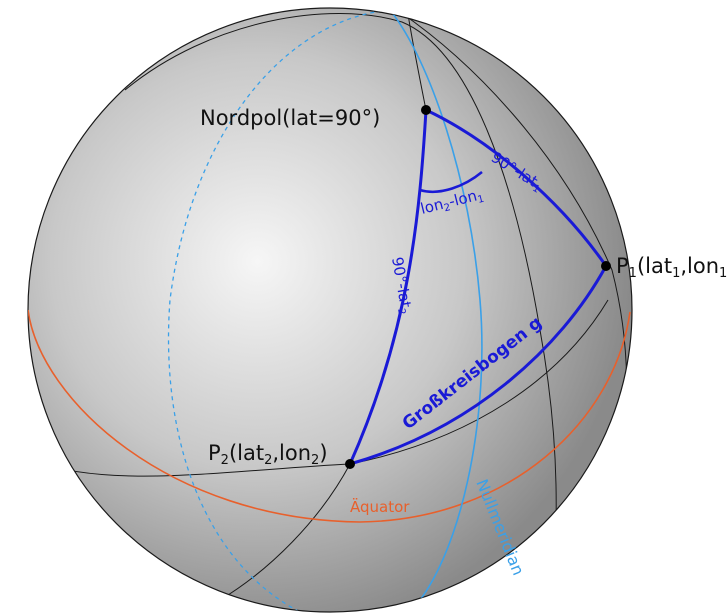 Image resolution: width=727 pixels, height=616 pixels. I want to click on p2-label: P2(lat2,lon2), so click(268, 454).